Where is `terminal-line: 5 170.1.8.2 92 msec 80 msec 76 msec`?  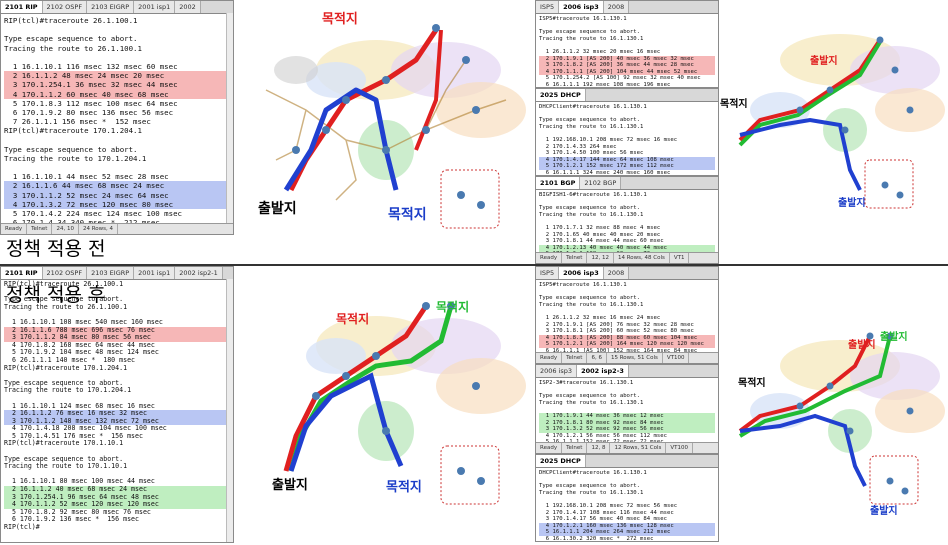 terminal-line: 5 170.1.8.2 92 msec 80 msec 76 msec is located at coordinates (77, 511).